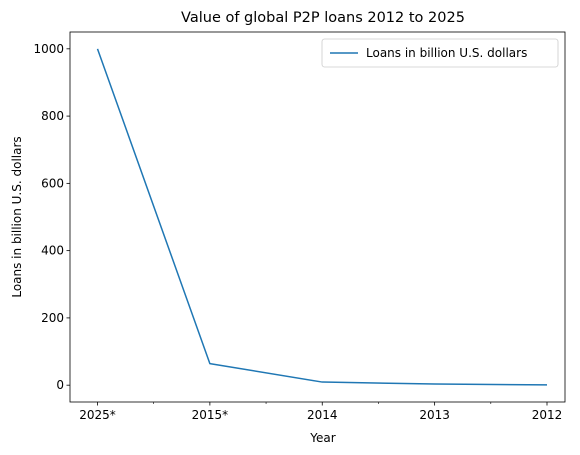 The image size is (580, 455). Describe the element at coordinates (48, 49) in the screenshot. I see `y-tick-label: 1000` at that location.